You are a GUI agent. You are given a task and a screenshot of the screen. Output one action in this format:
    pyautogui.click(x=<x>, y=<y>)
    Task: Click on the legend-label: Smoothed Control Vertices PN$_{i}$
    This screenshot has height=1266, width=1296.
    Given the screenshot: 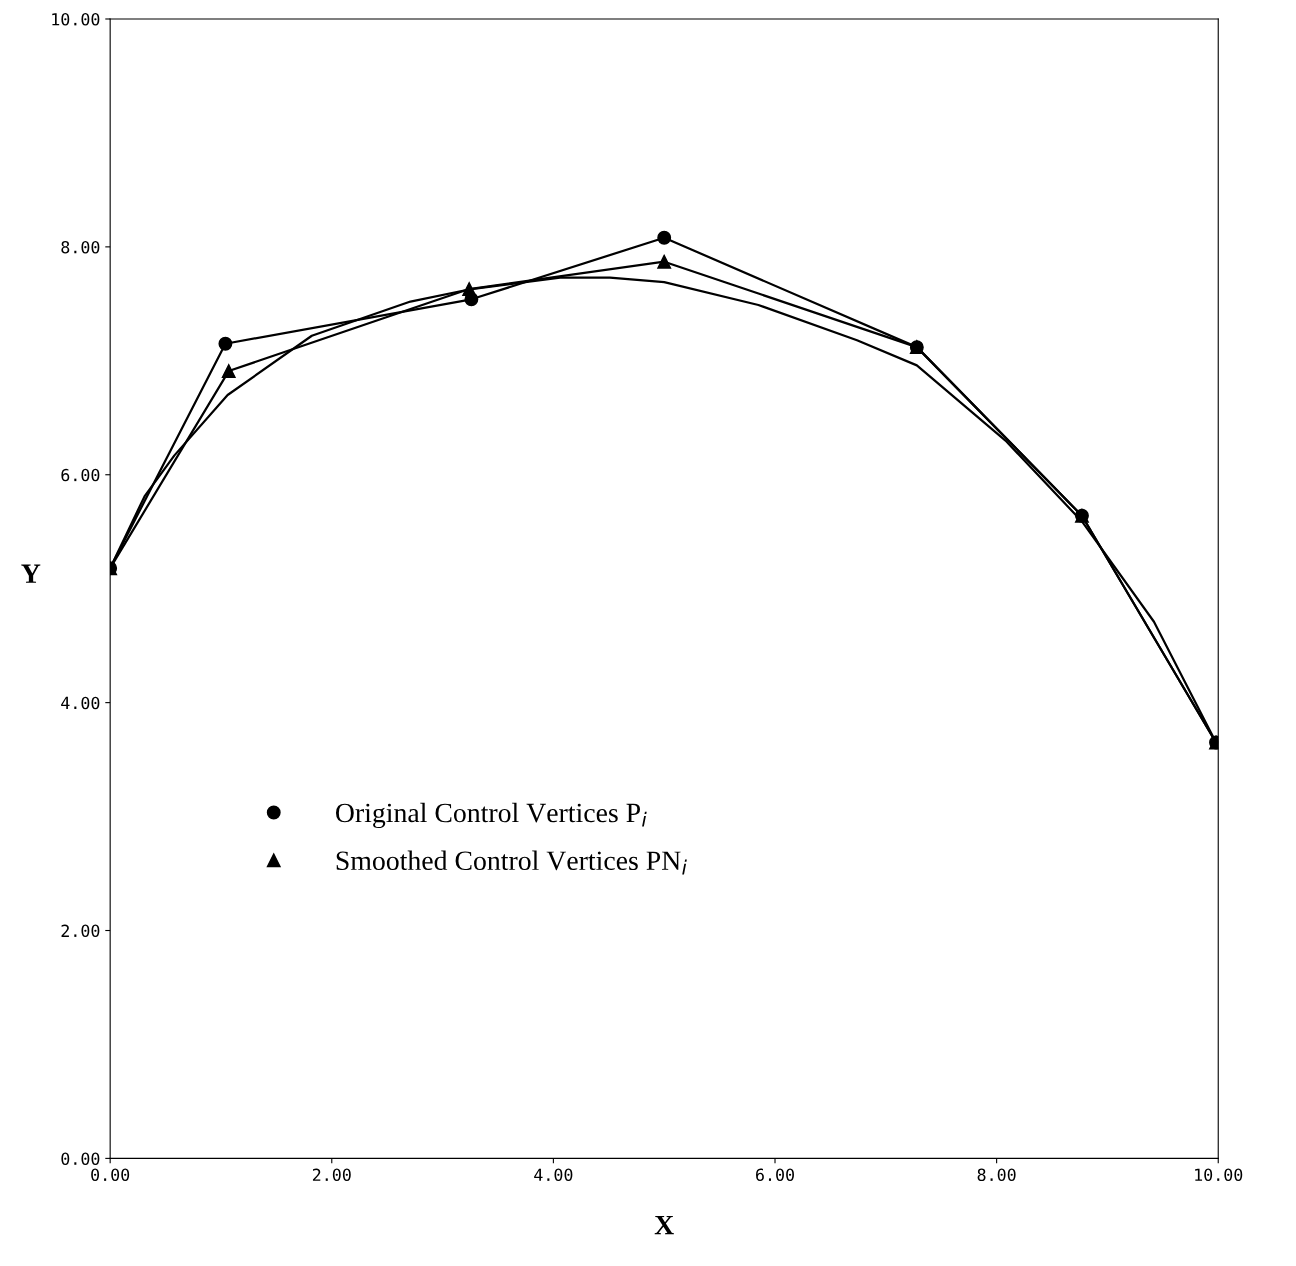 What is the action you would take?
    pyautogui.click(x=511, y=862)
    